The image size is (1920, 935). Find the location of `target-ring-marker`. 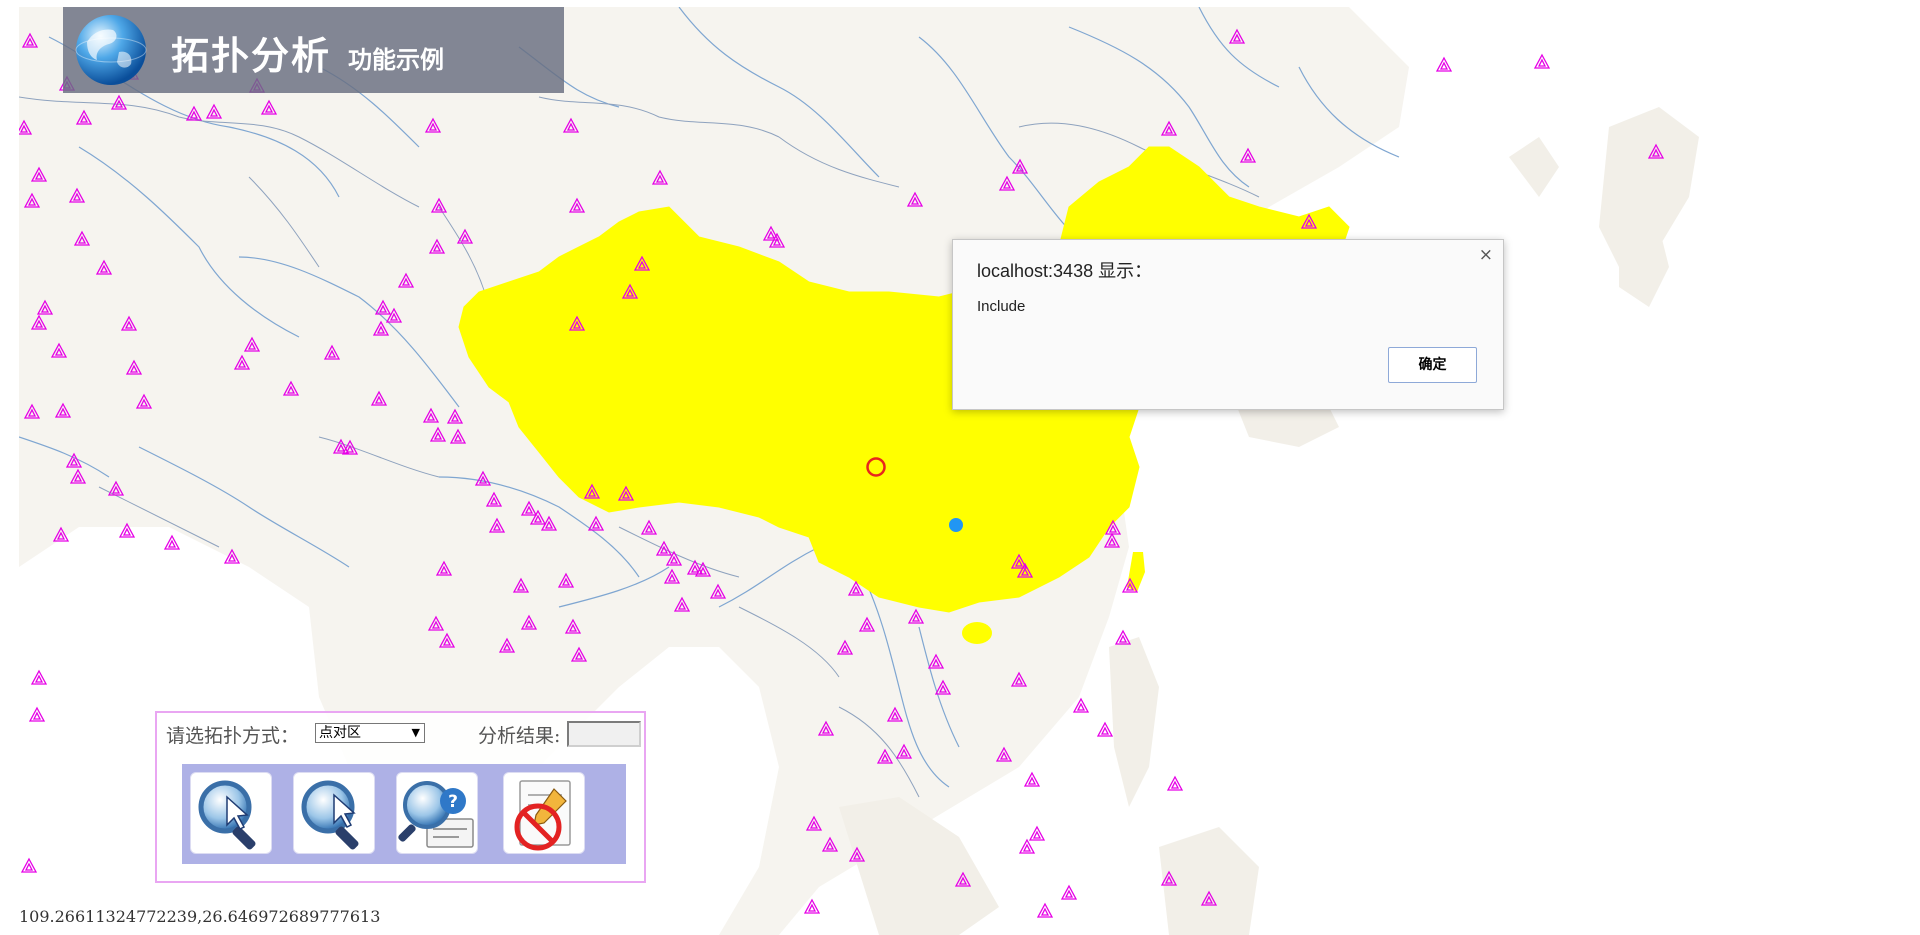

target-ring-marker is located at coordinates (876, 467).